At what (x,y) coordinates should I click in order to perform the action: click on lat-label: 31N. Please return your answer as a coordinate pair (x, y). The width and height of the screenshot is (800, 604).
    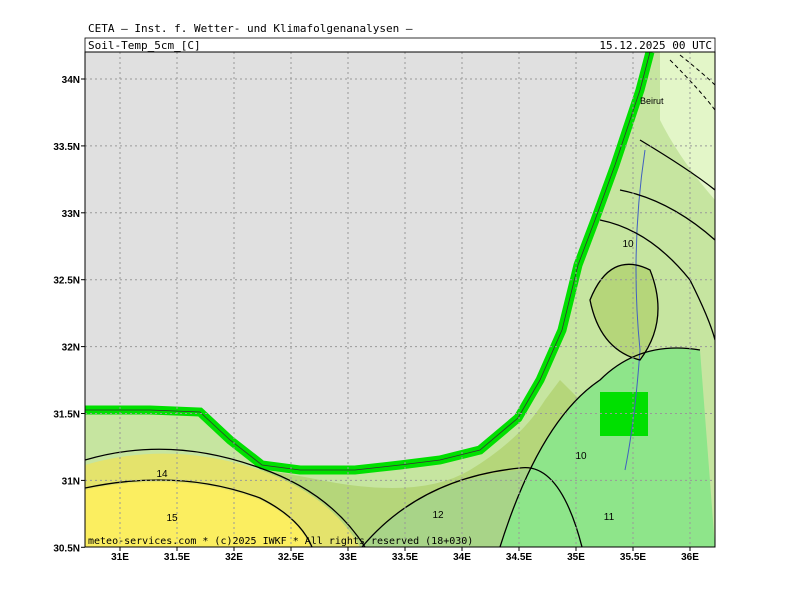
    Looking at the image, I should click on (71, 481).